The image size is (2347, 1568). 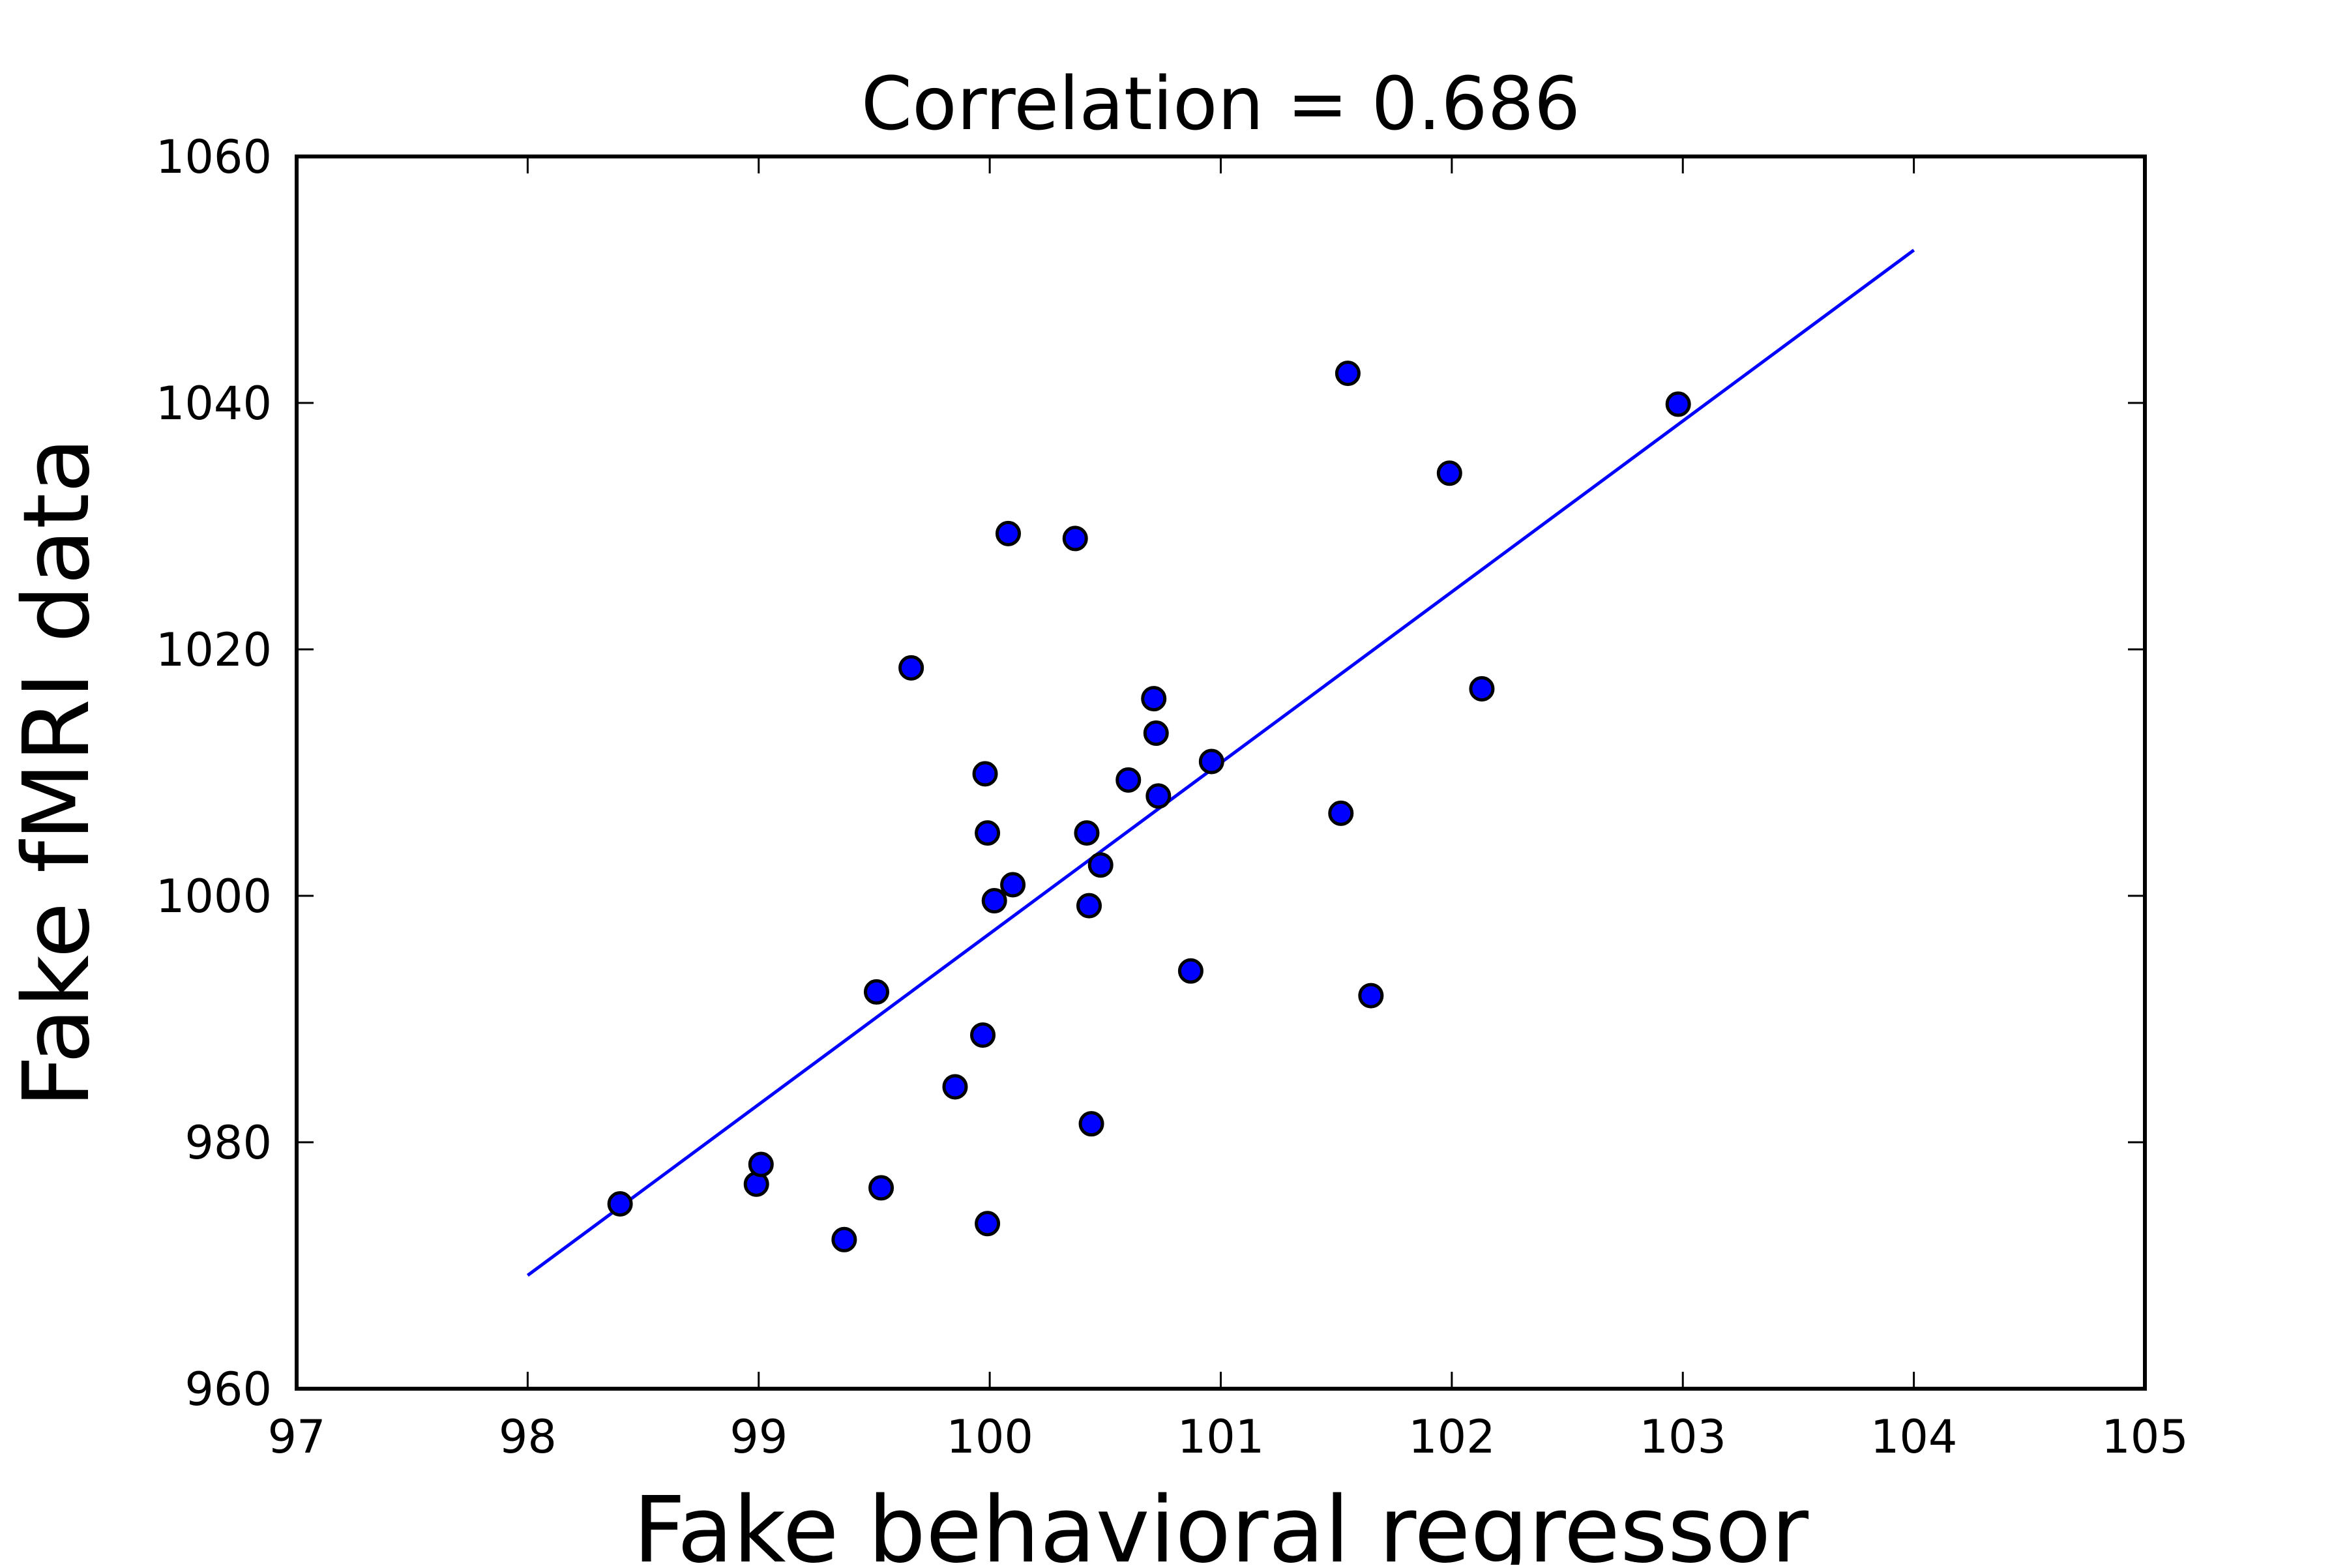 I want to click on x-tick-label: 105, so click(x=2145, y=1437).